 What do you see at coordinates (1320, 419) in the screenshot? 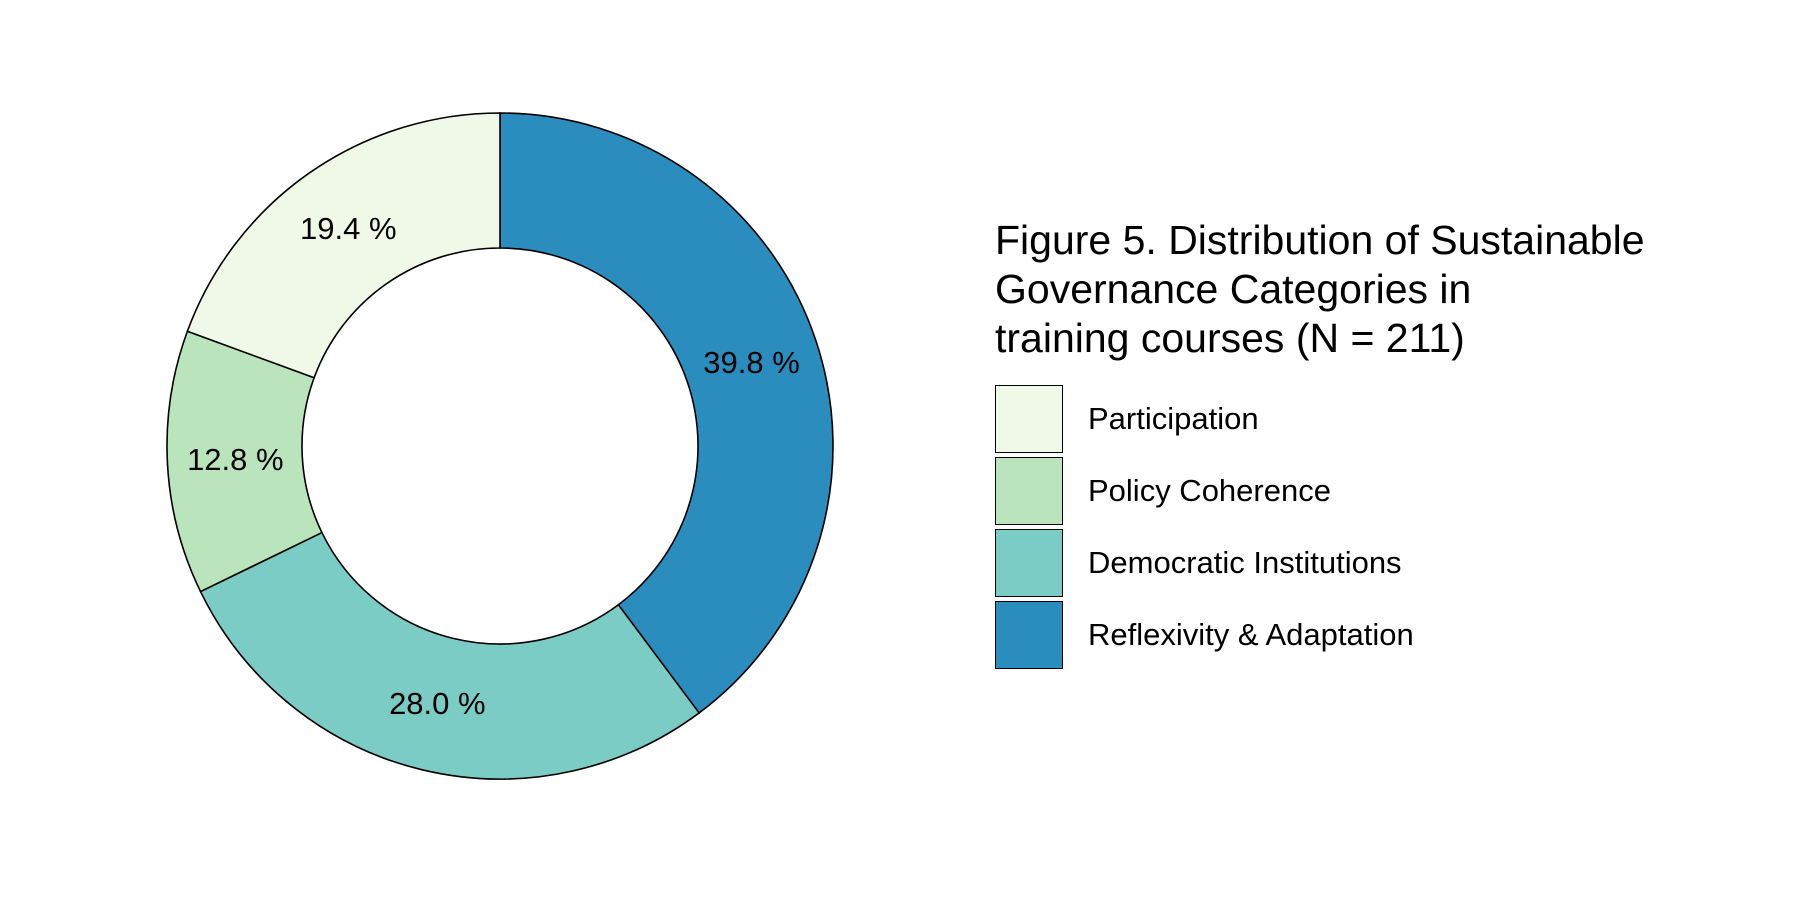
I see `legend-item-participation: Participation` at bounding box center [1320, 419].